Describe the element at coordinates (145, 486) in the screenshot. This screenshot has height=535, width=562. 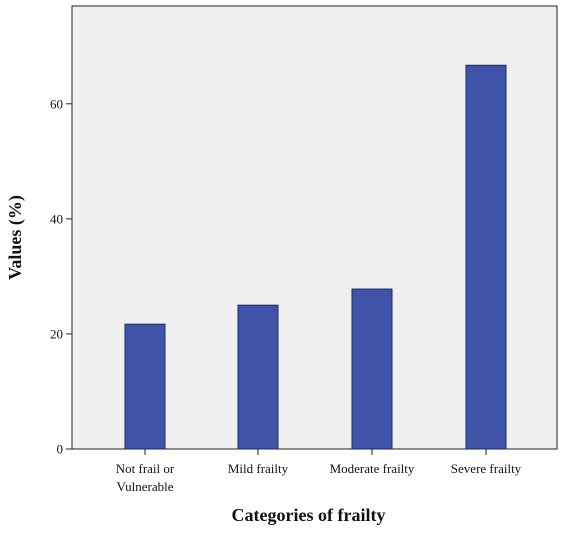
I see `x-tick-label: Vulnerable` at that location.